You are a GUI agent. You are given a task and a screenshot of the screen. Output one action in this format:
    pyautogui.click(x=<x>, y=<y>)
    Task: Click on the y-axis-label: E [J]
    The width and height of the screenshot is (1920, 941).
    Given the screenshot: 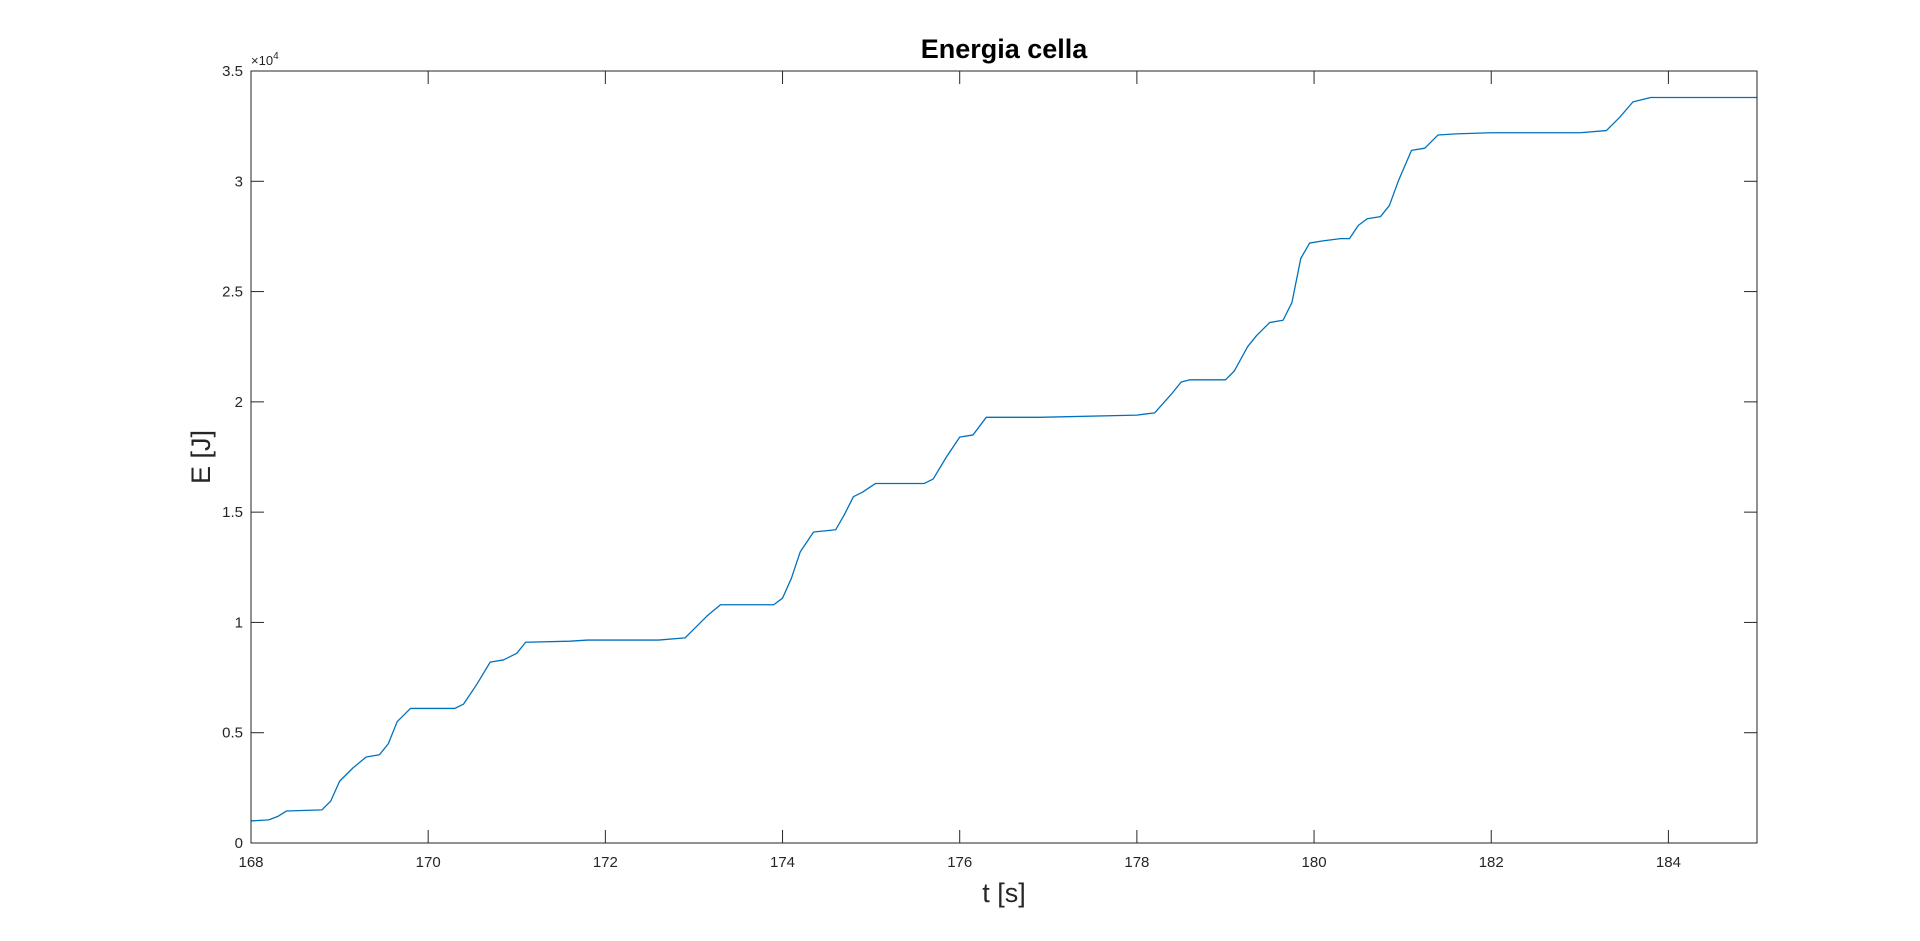 What is the action you would take?
    pyautogui.click(x=201, y=457)
    